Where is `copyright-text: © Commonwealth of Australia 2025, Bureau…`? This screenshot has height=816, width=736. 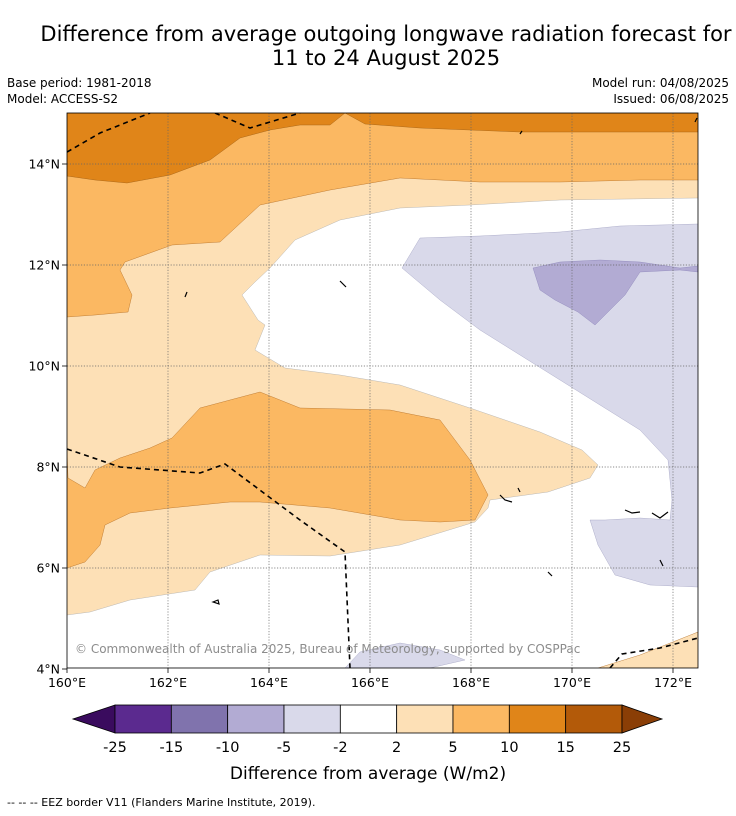 copyright-text: © Commonwealth of Australia 2025, Bureau… is located at coordinates (327, 649).